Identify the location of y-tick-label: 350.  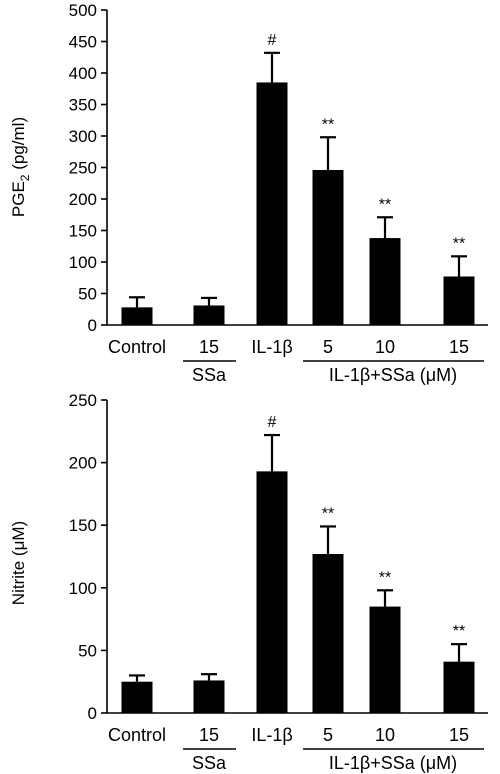
(83, 105).